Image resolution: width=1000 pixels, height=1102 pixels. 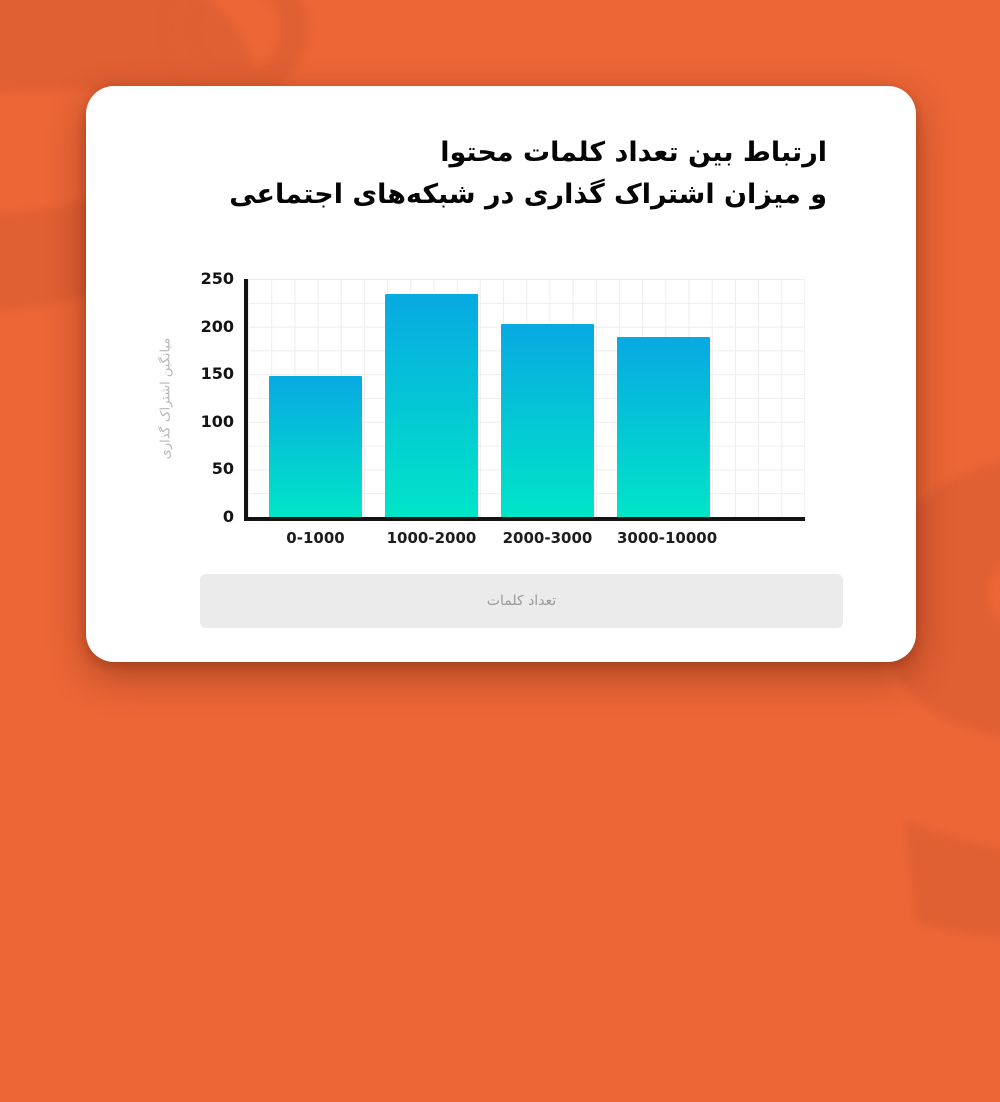 I want to click on y-tick-label: 50, so click(x=222, y=469).